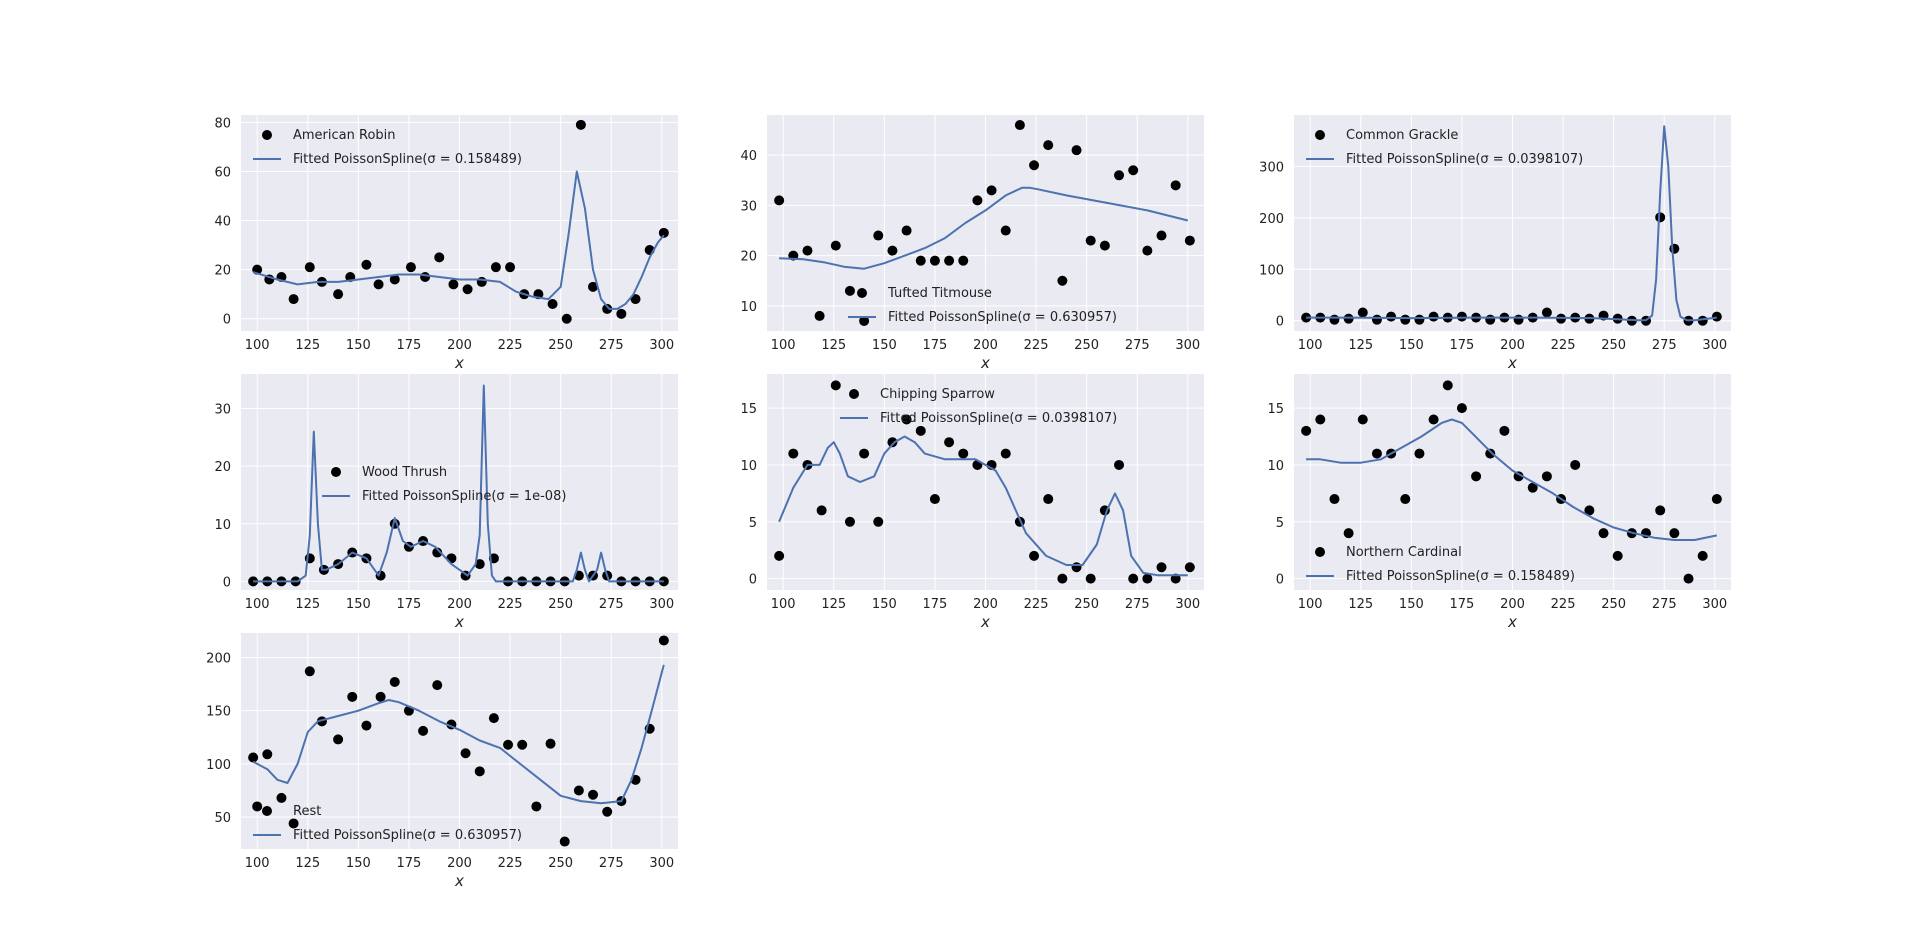 Image resolution: width=1920 pixels, height=949 pixels. Describe the element at coordinates (1271, 219) in the screenshot. I see `y-tick-label: 200` at that location.